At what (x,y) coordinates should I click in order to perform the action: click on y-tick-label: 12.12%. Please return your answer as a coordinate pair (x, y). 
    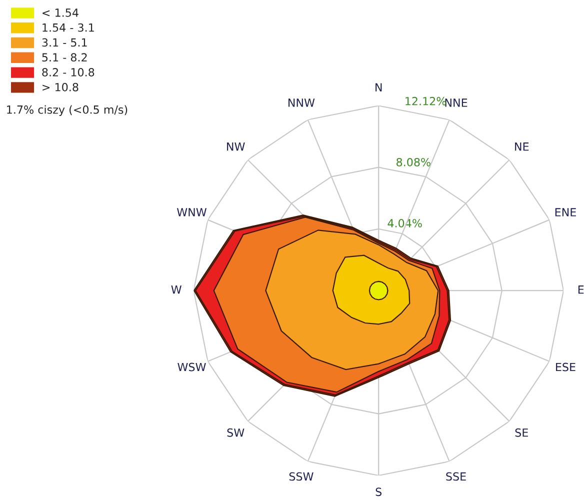
    Looking at the image, I should click on (426, 101).